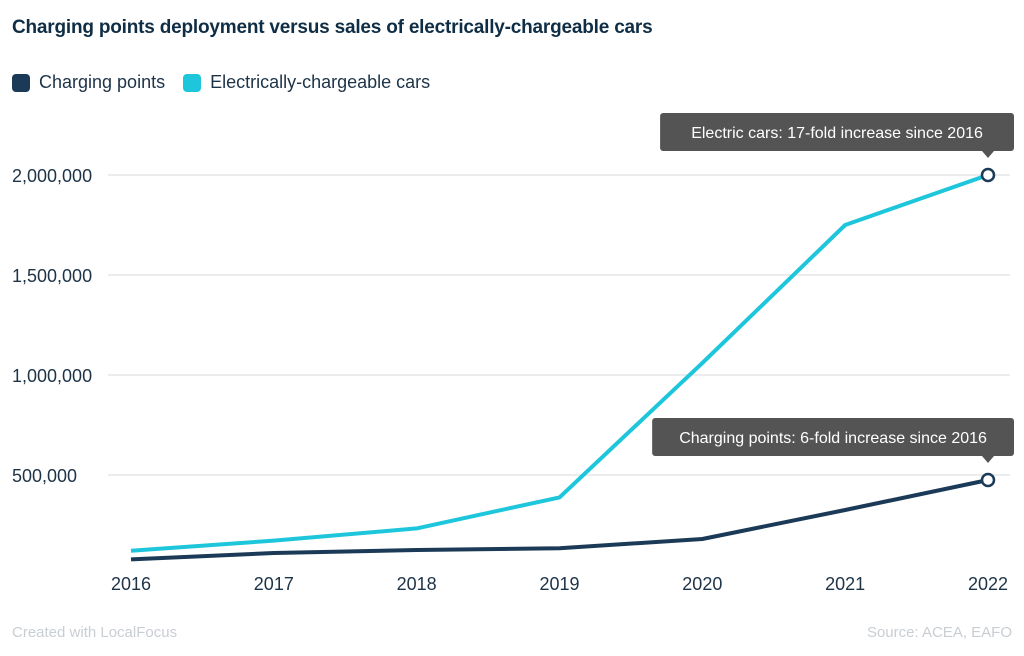  What do you see at coordinates (939, 632) in the screenshot?
I see `source-text: Source: ACEA, EAFO` at bounding box center [939, 632].